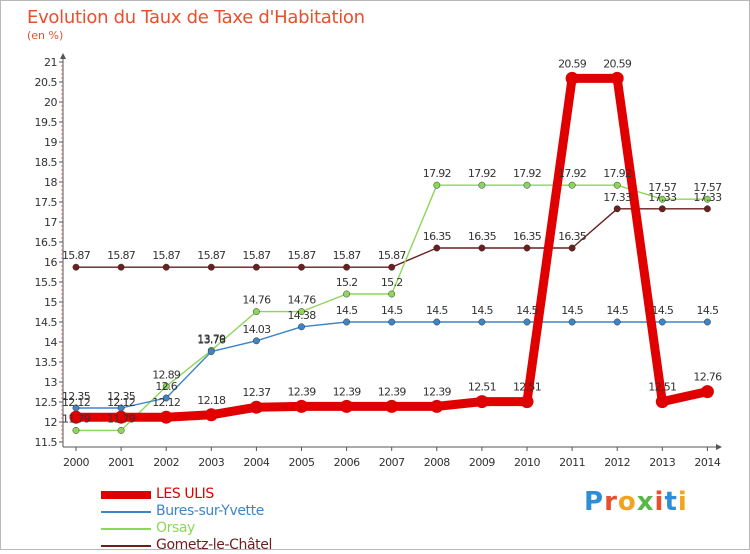 The height and width of the screenshot is (554, 750). What do you see at coordinates (645, 502) in the screenshot?
I see `logo-letter: x` at bounding box center [645, 502].